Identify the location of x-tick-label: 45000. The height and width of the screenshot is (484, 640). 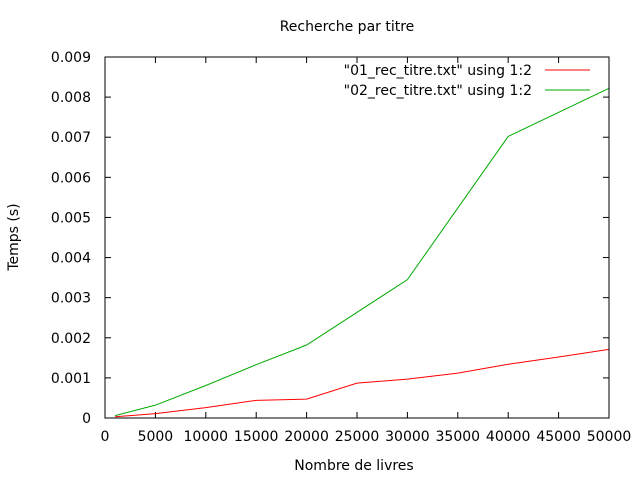
(558, 437).